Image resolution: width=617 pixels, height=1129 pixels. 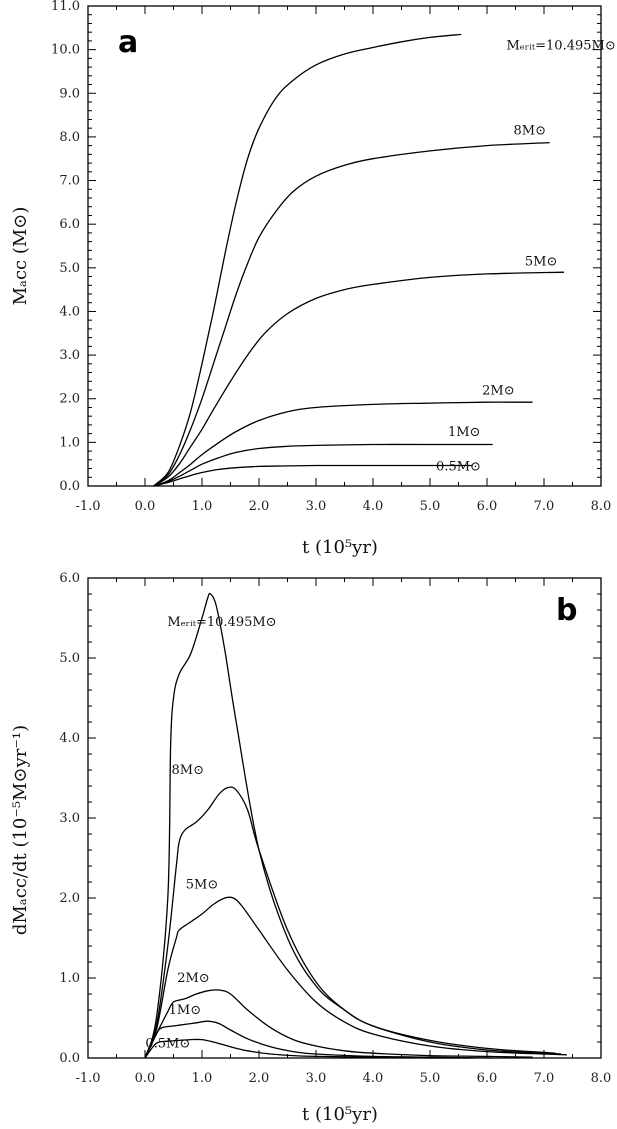 What do you see at coordinates (65, 50) in the screenshot?
I see `y-tick-label: 10.0` at bounding box center [65, 50].